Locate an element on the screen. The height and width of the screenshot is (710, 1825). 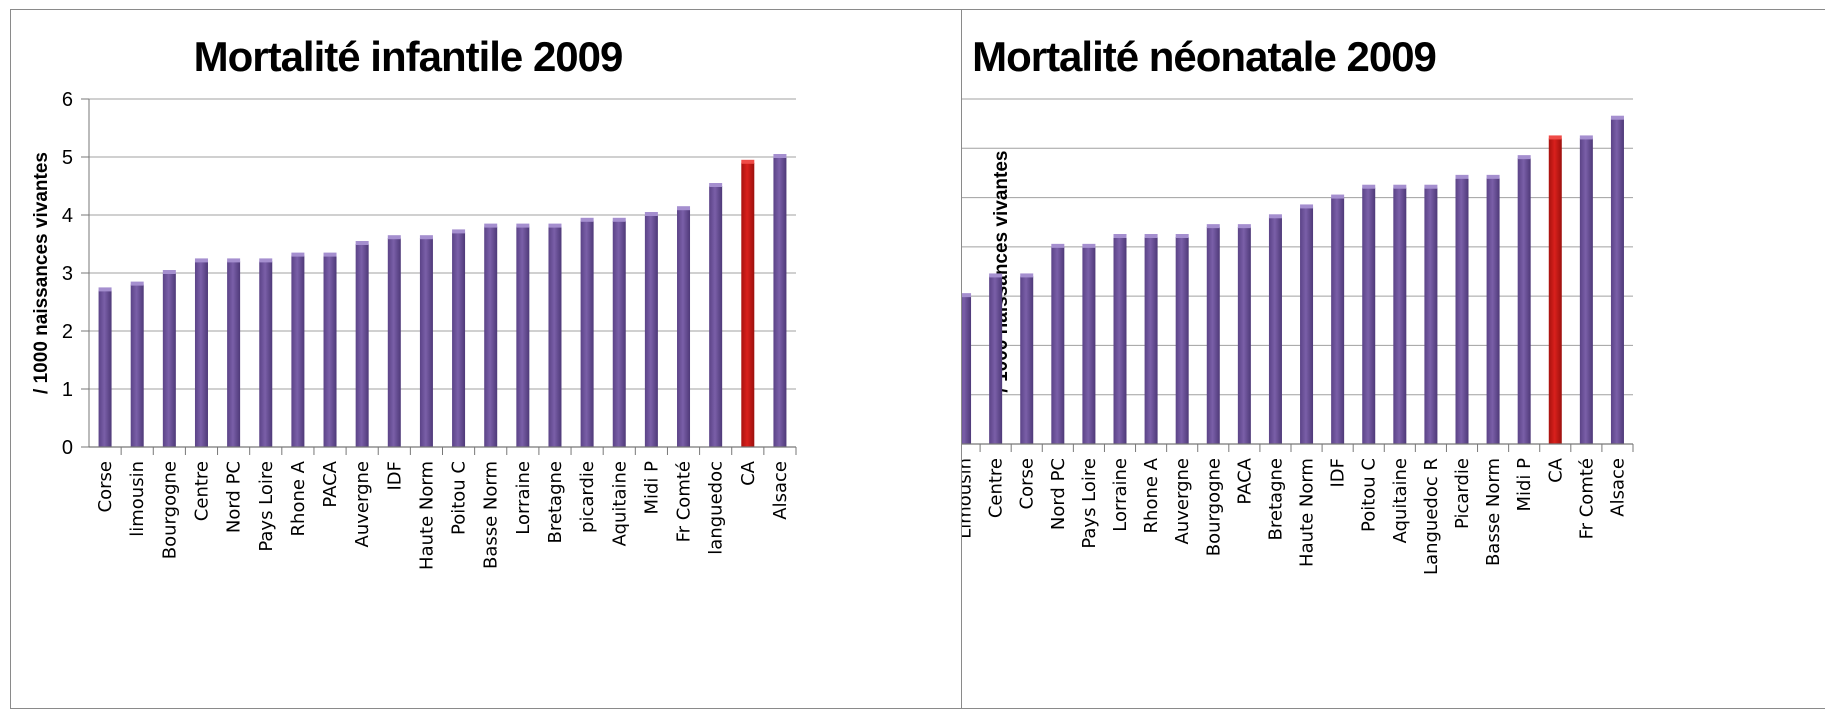
x-tick-label: Picardie is located at coordinates (1462, 493).